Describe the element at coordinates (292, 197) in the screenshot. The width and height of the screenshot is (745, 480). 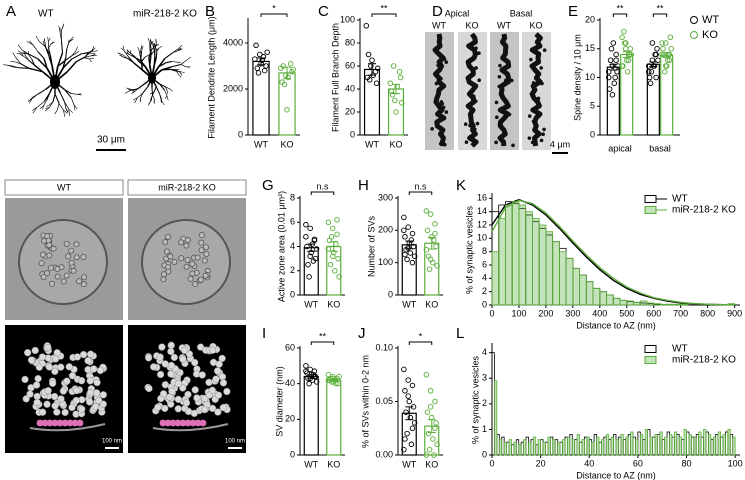
I see `y-tick-label: 8` at that location.